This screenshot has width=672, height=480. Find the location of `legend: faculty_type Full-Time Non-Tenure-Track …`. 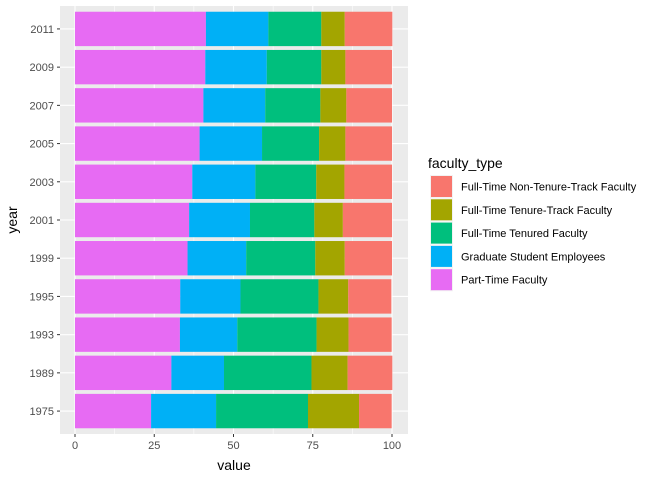

legend: faculty_type Full-Time Non-Tenure-Track … is located at coordinates (532, 223).